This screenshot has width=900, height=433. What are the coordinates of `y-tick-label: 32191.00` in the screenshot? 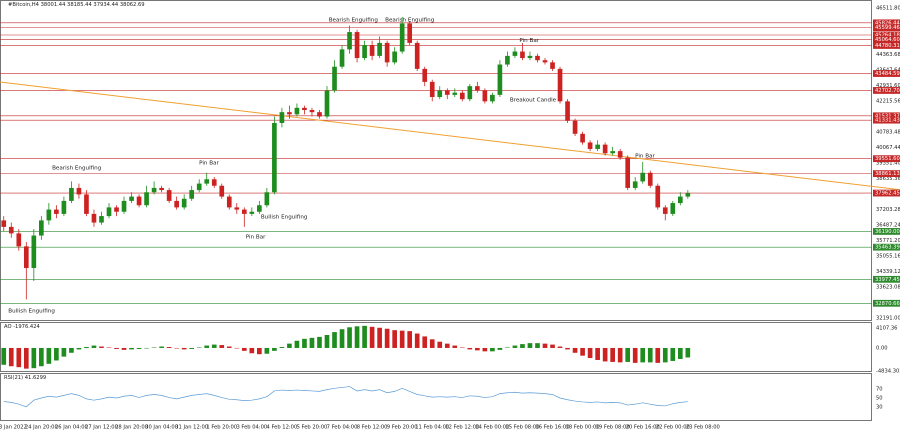 It's located at (888, 319).